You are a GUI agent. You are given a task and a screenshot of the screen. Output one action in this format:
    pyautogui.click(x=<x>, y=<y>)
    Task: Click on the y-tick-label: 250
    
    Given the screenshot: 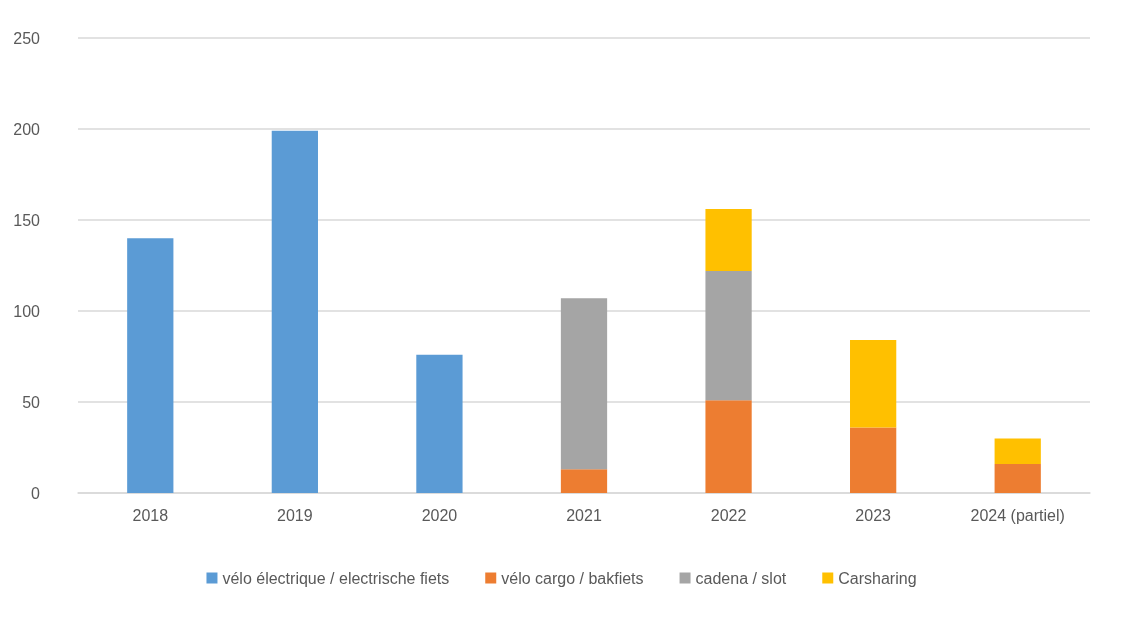 What is the action you would take?
    pyautogui.click(x=27, y=38)
    